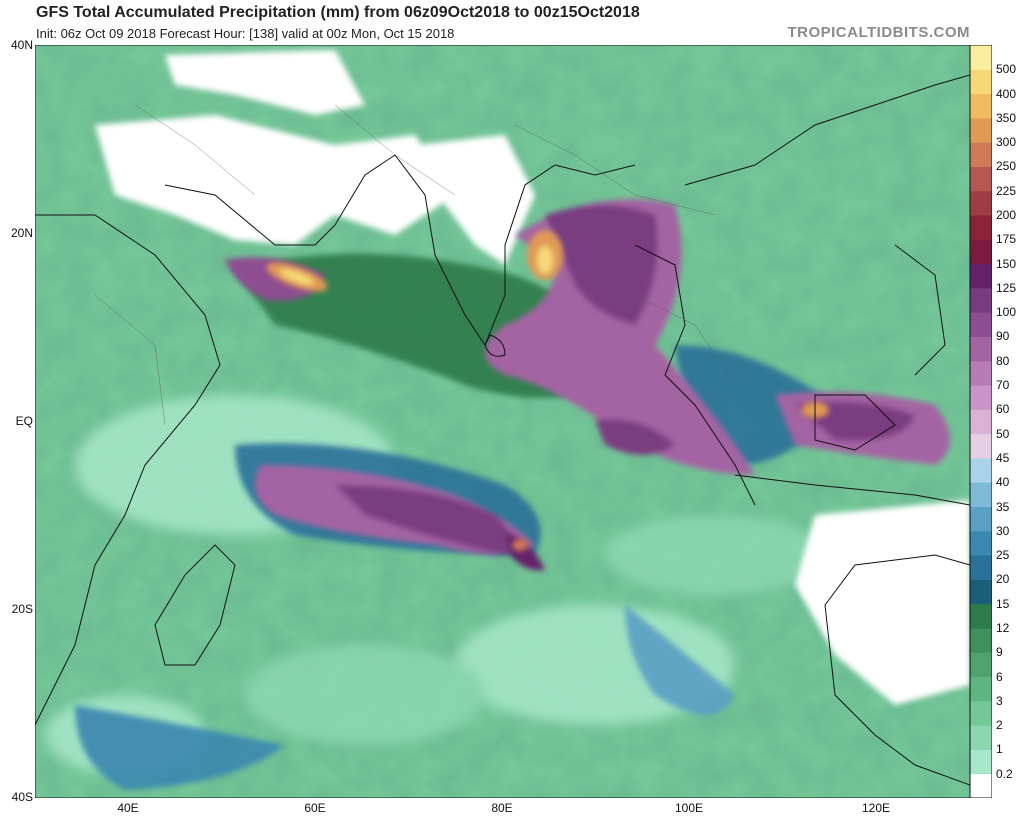 The height and width of the screenshot is (818, 1024). Describe the element at coordinates (128, 808) in the screenshot. I see `lon-label-40e: 40E` at that location.